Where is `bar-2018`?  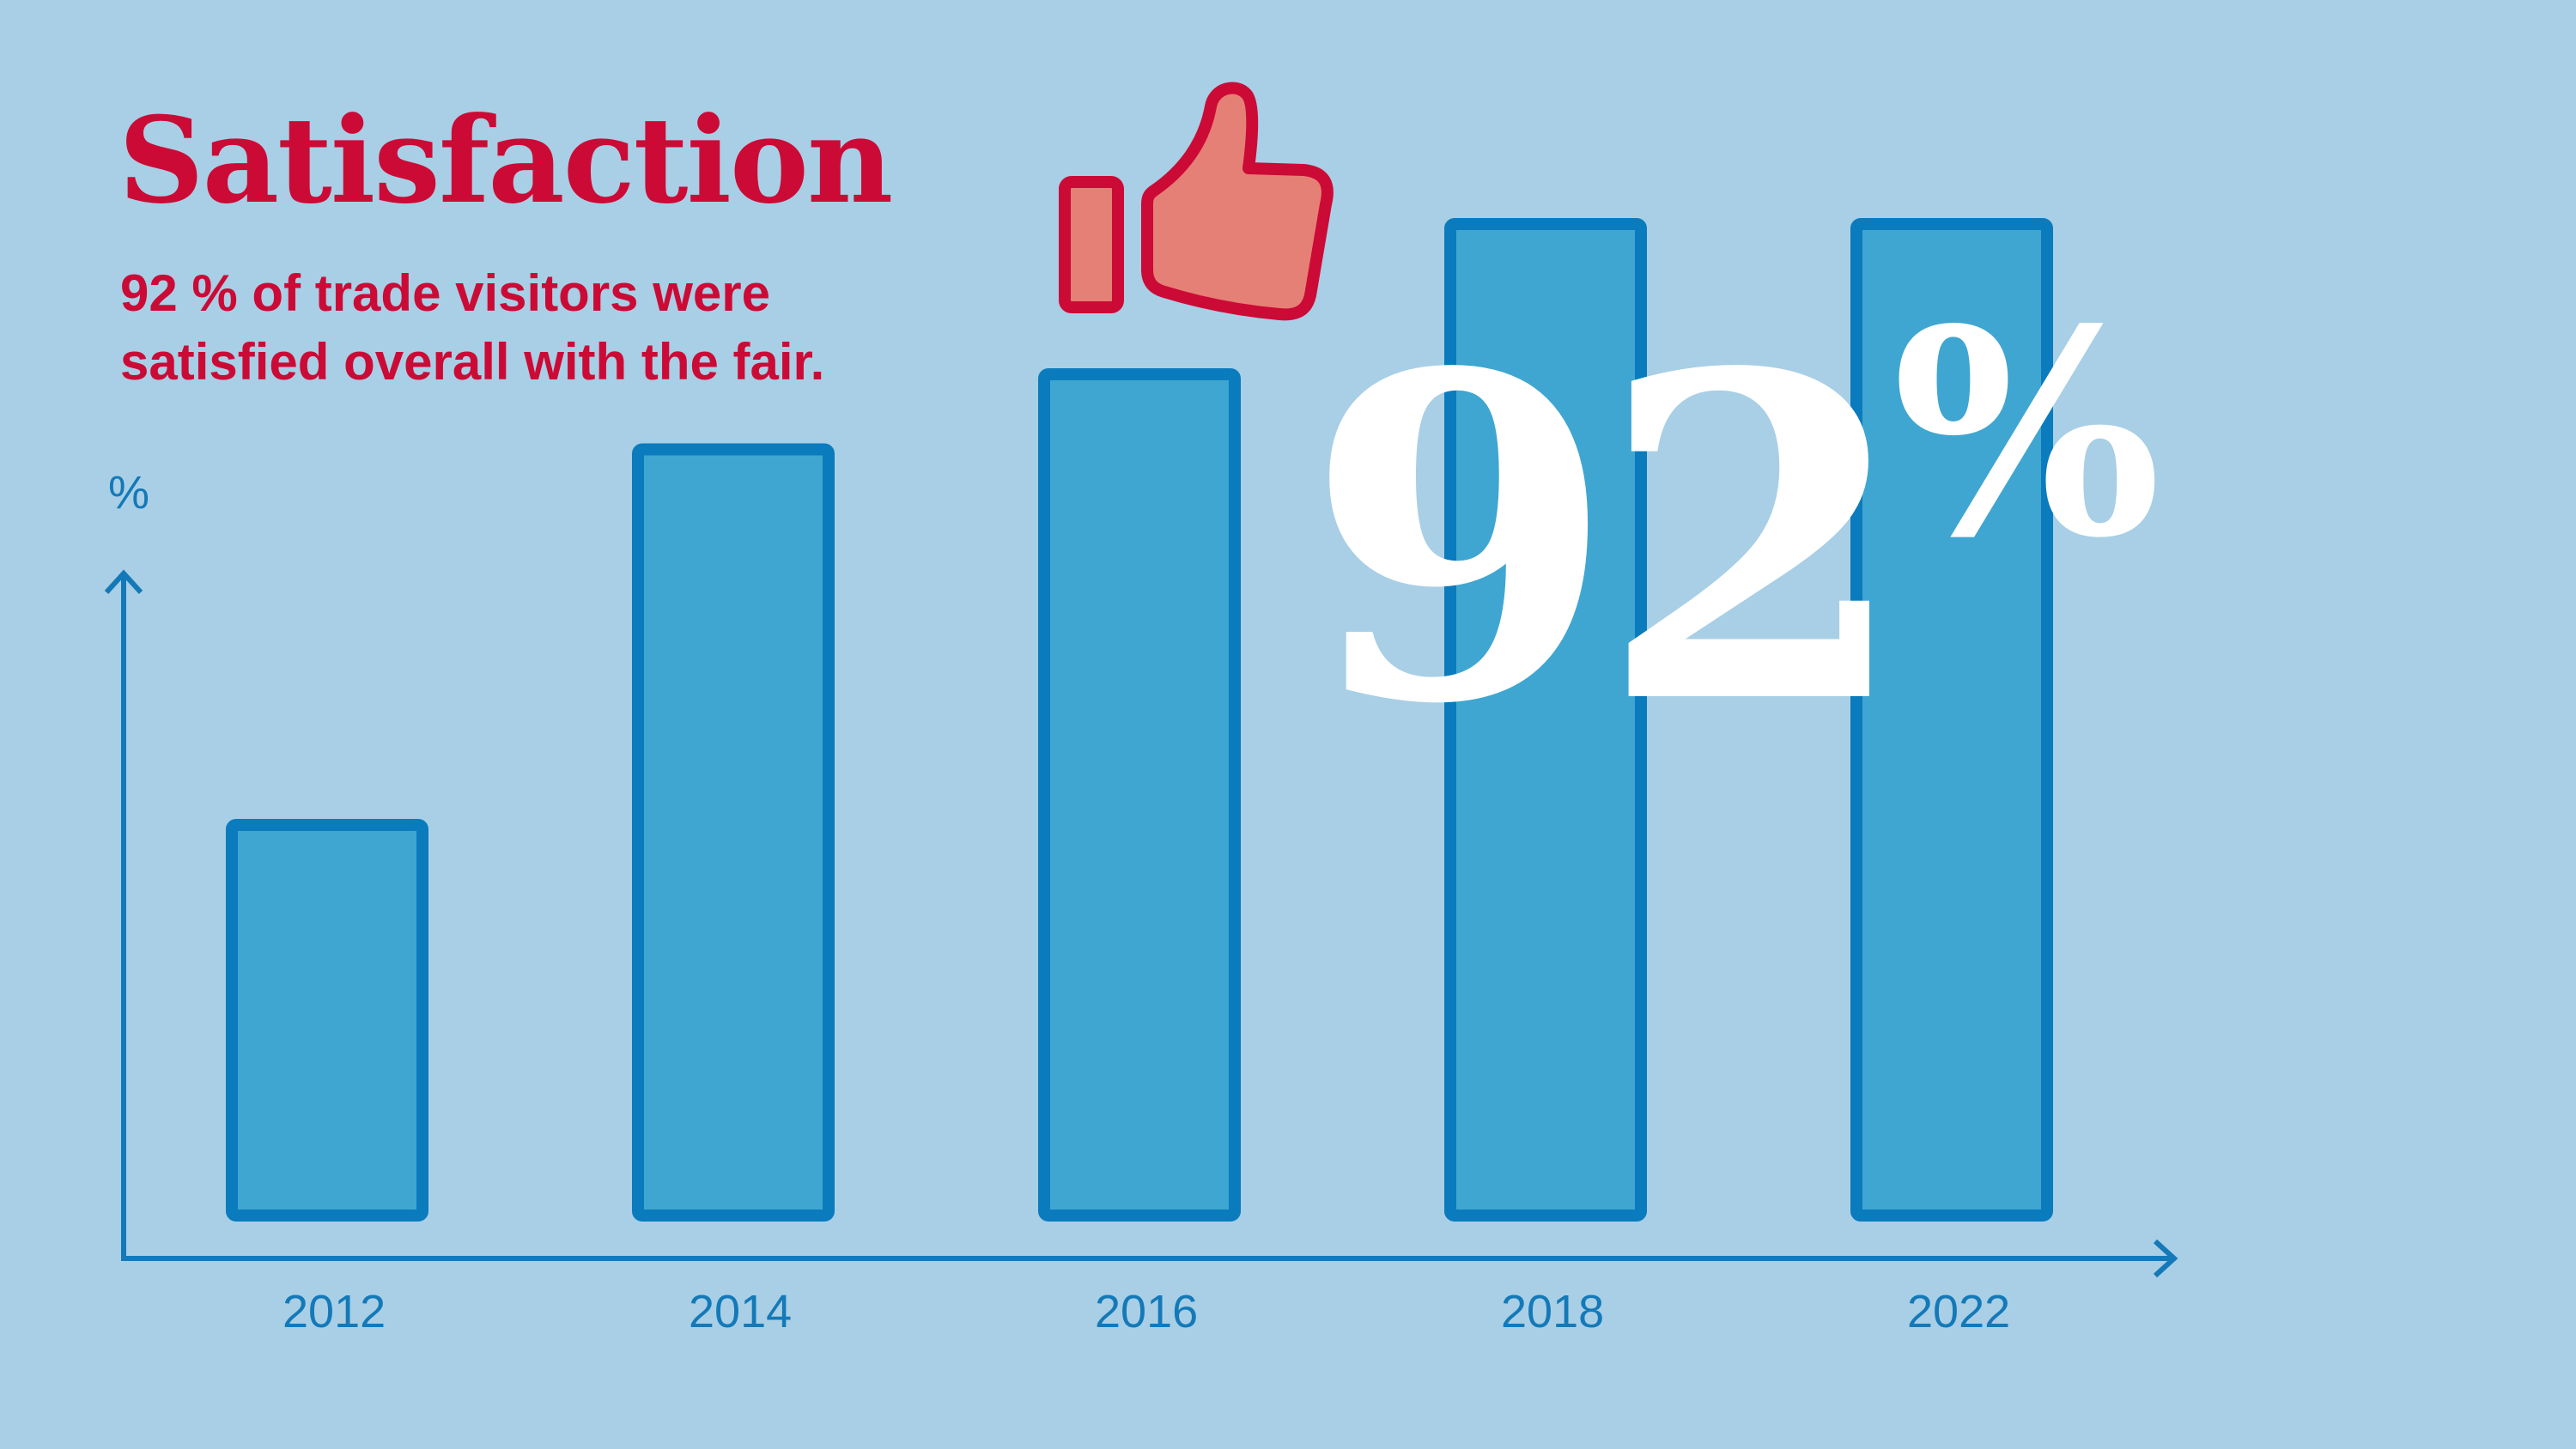
bar-2018 is located at coordinates (1546, 720).